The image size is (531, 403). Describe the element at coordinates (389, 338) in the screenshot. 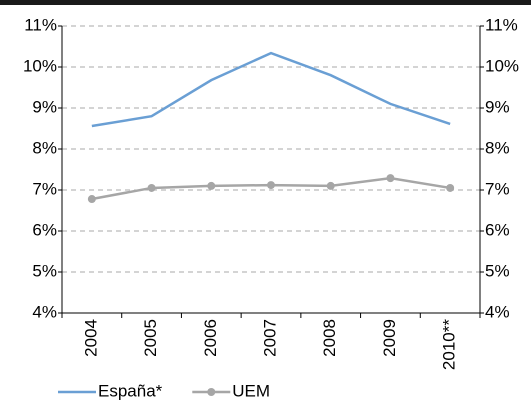

I see `x-tick-label: 2009` at that location.